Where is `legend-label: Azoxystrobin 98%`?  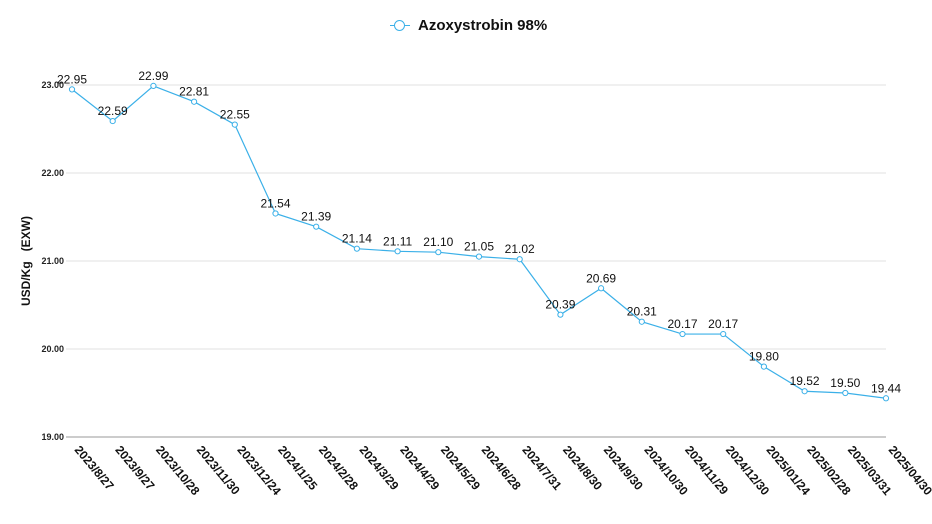
legend-label: Azoxystrobin 98% is located at coordinates (483, 25).